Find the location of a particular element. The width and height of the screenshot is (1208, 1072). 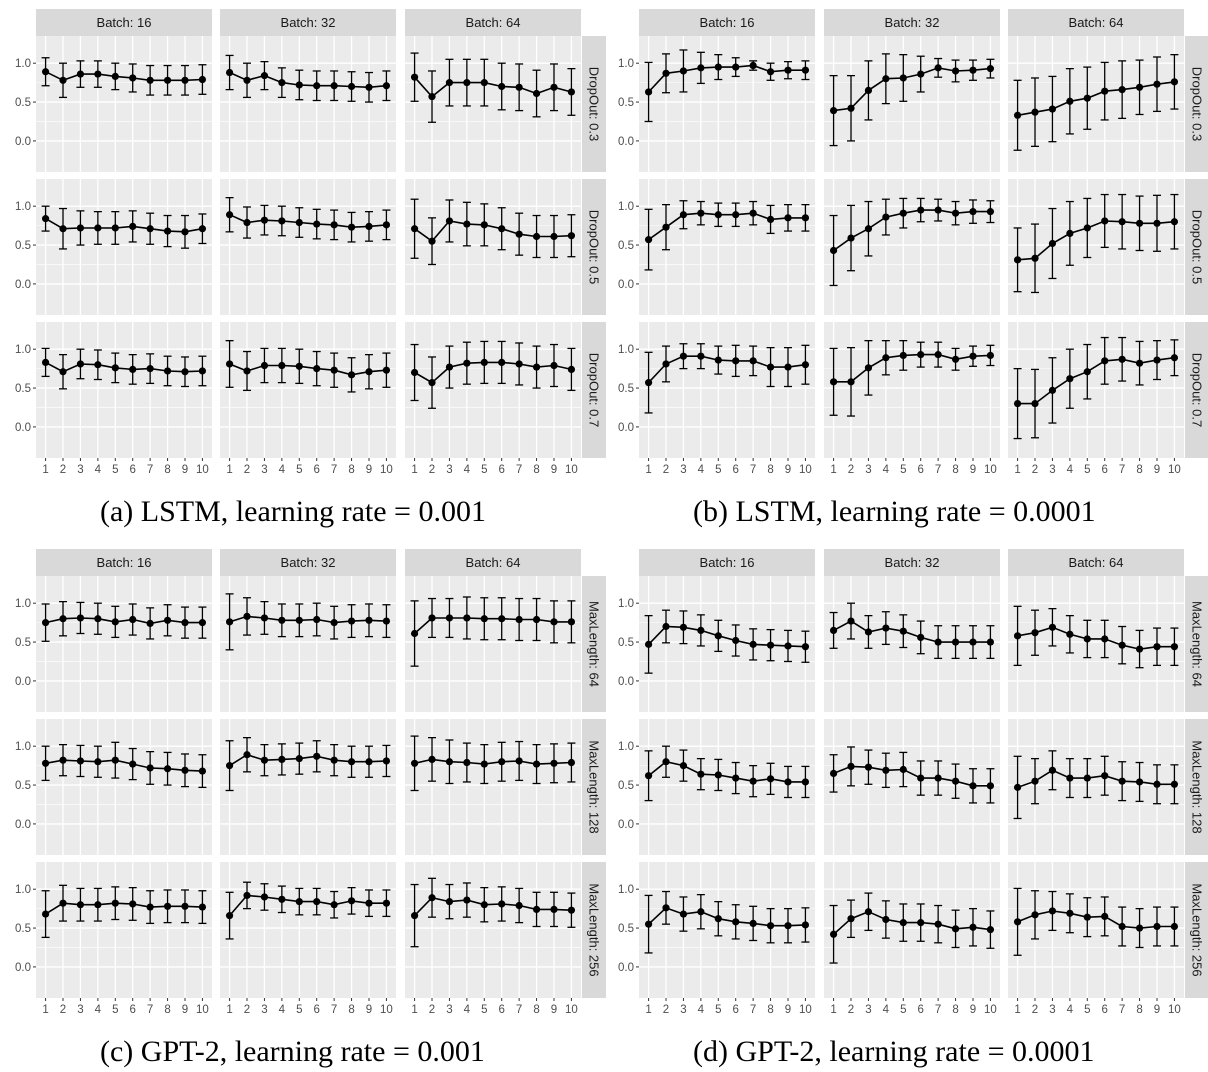

col-strip-label: Batch: 64 is located at coordinates (1096, 22).